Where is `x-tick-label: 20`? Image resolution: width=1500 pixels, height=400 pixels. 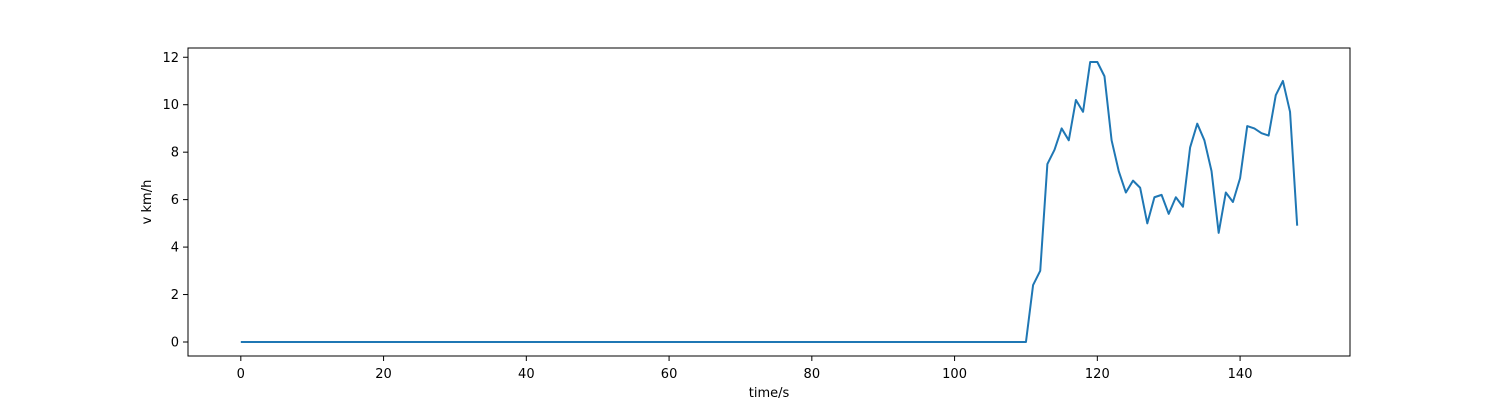 x-tick-label: 20 is located at coordinates (383, 374).